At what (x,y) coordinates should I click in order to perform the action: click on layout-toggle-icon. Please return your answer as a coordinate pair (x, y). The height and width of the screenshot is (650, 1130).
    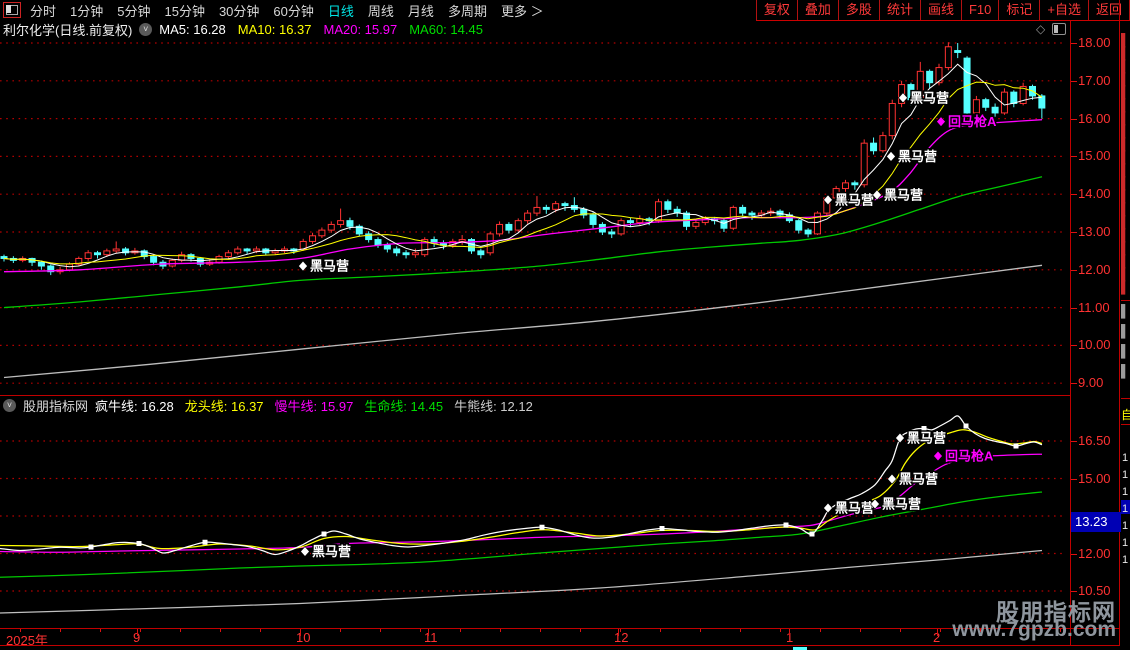
    Looking at the image, I should click on (12, 10).